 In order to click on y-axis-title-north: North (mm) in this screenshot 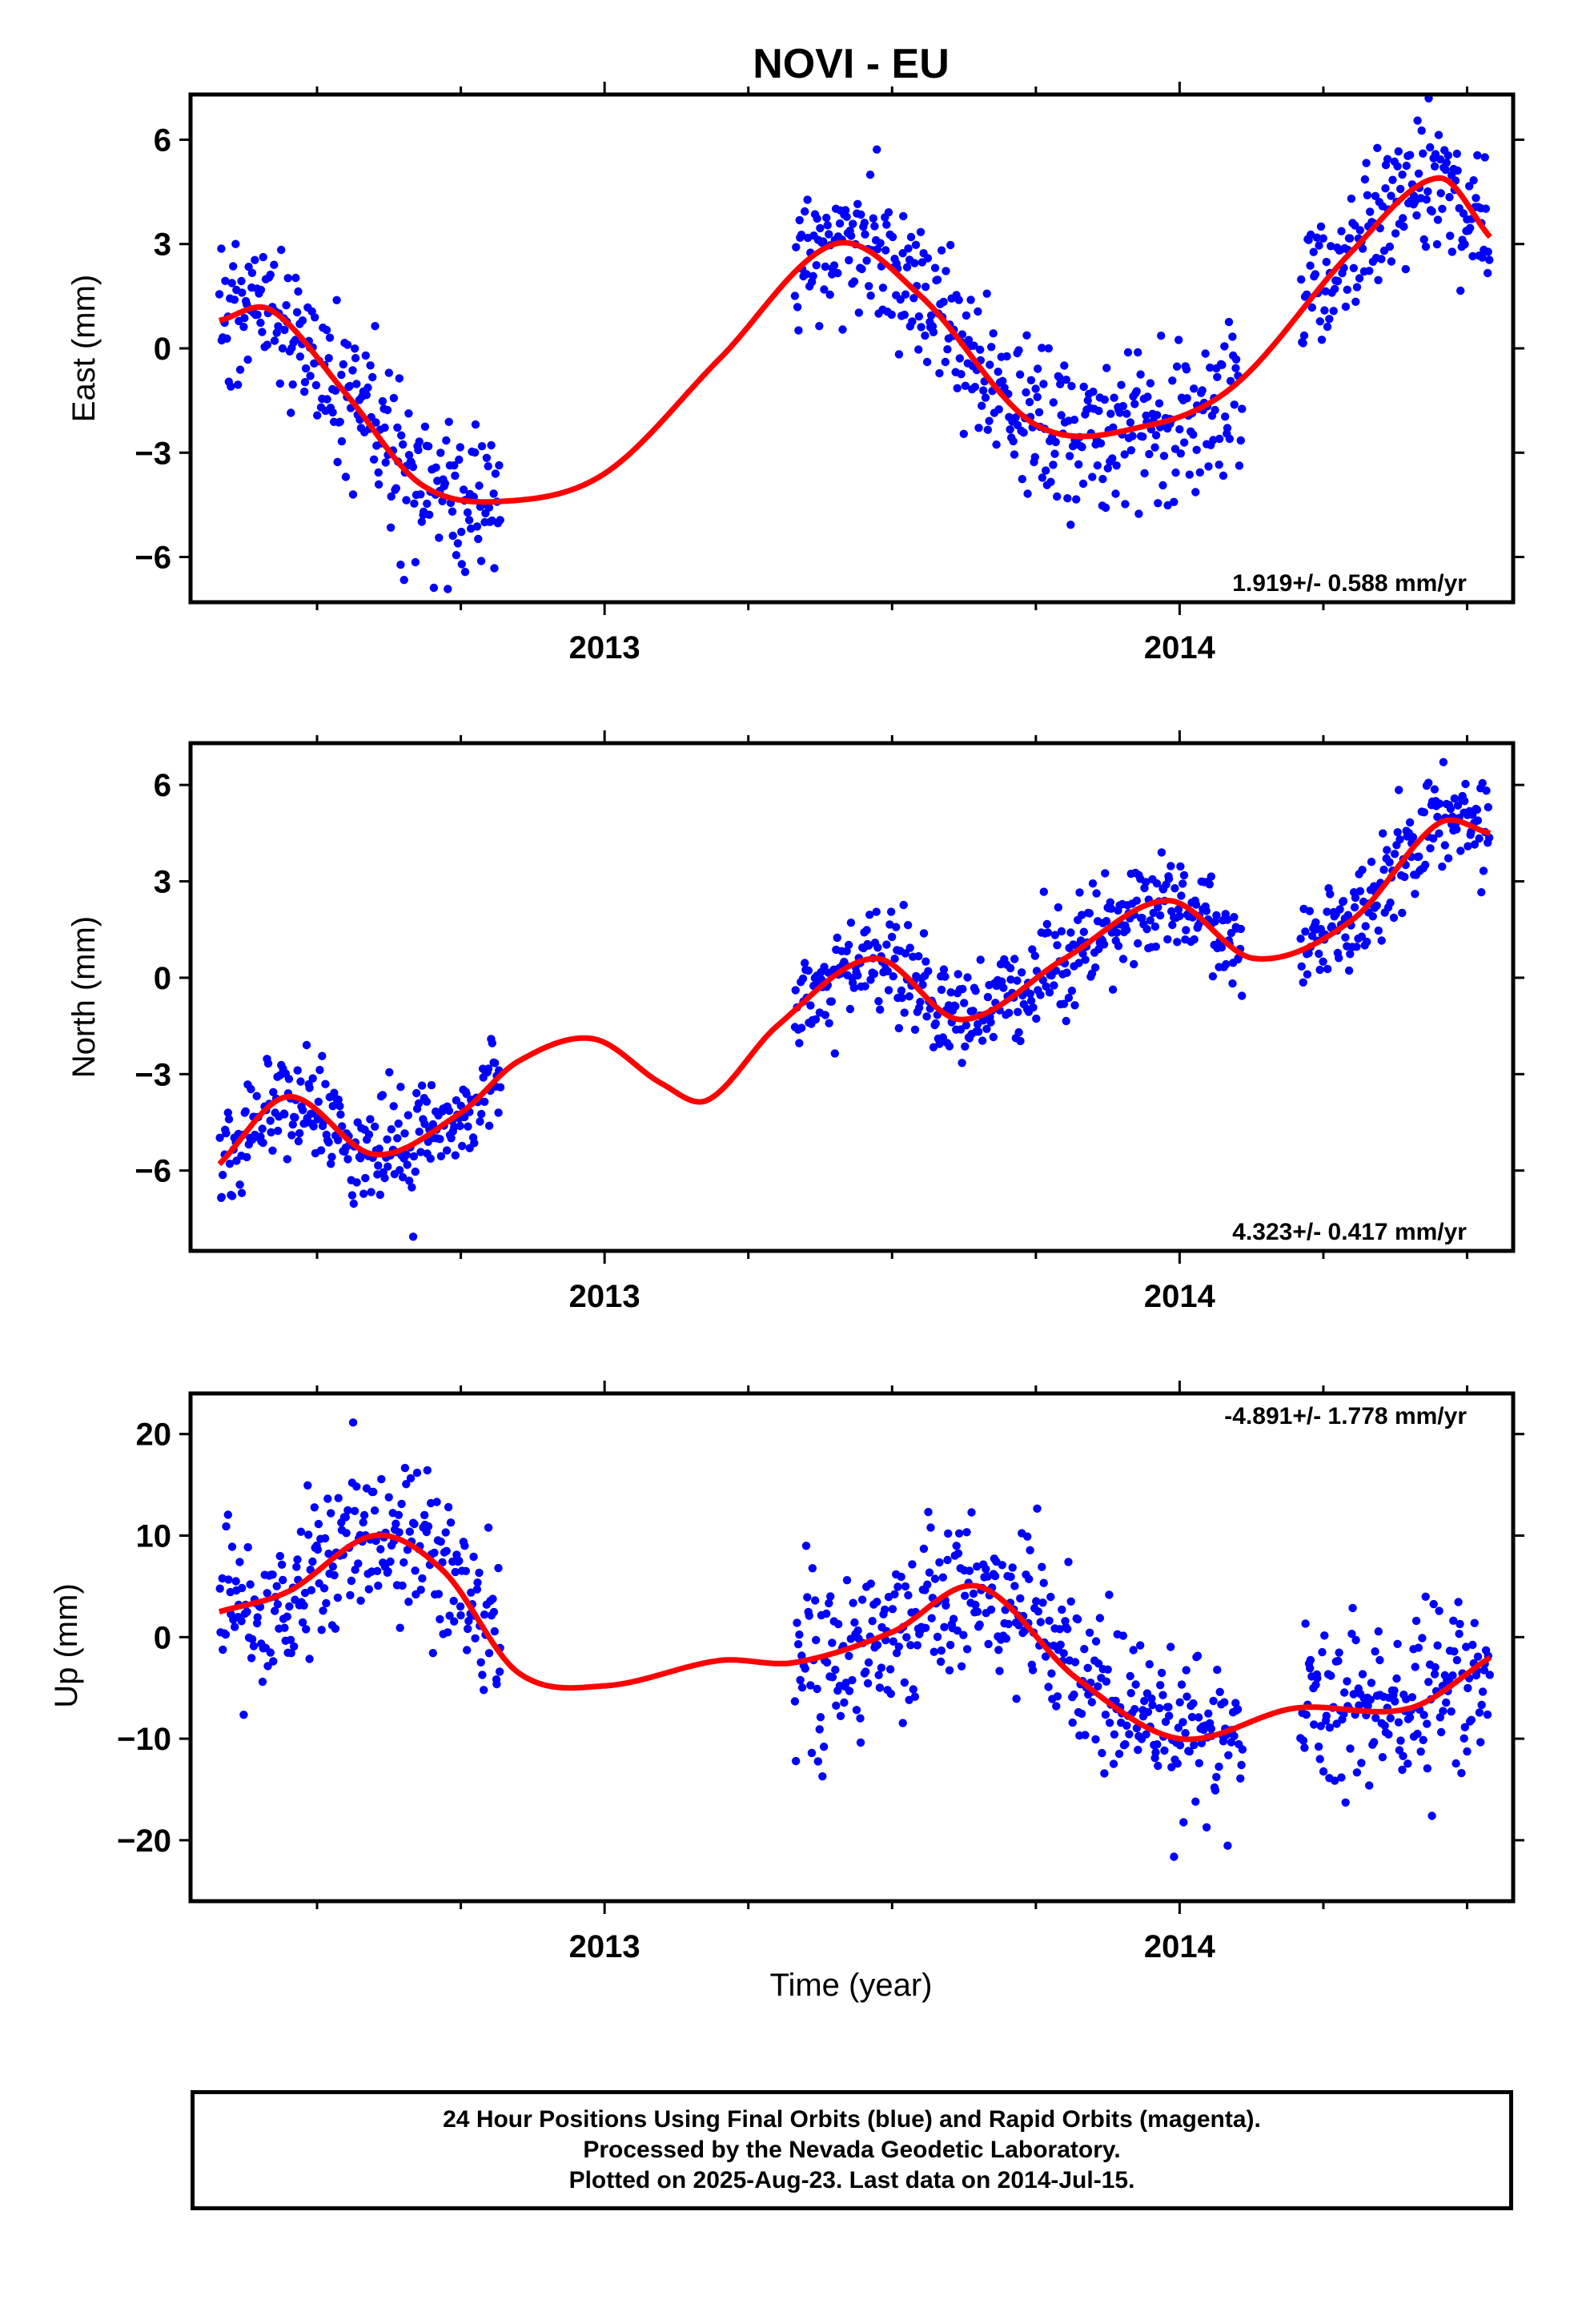, I will do `click(84, 997)`.